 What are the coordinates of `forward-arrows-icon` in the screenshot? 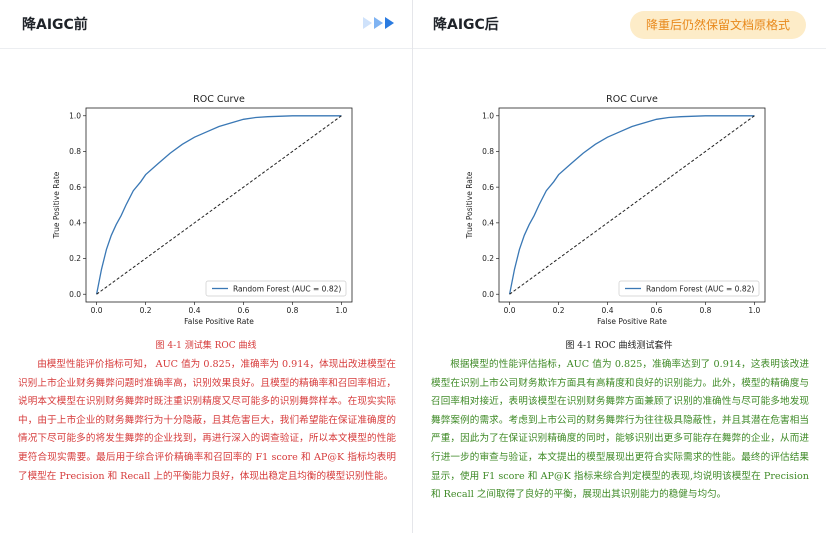 It's located at (378, 23).